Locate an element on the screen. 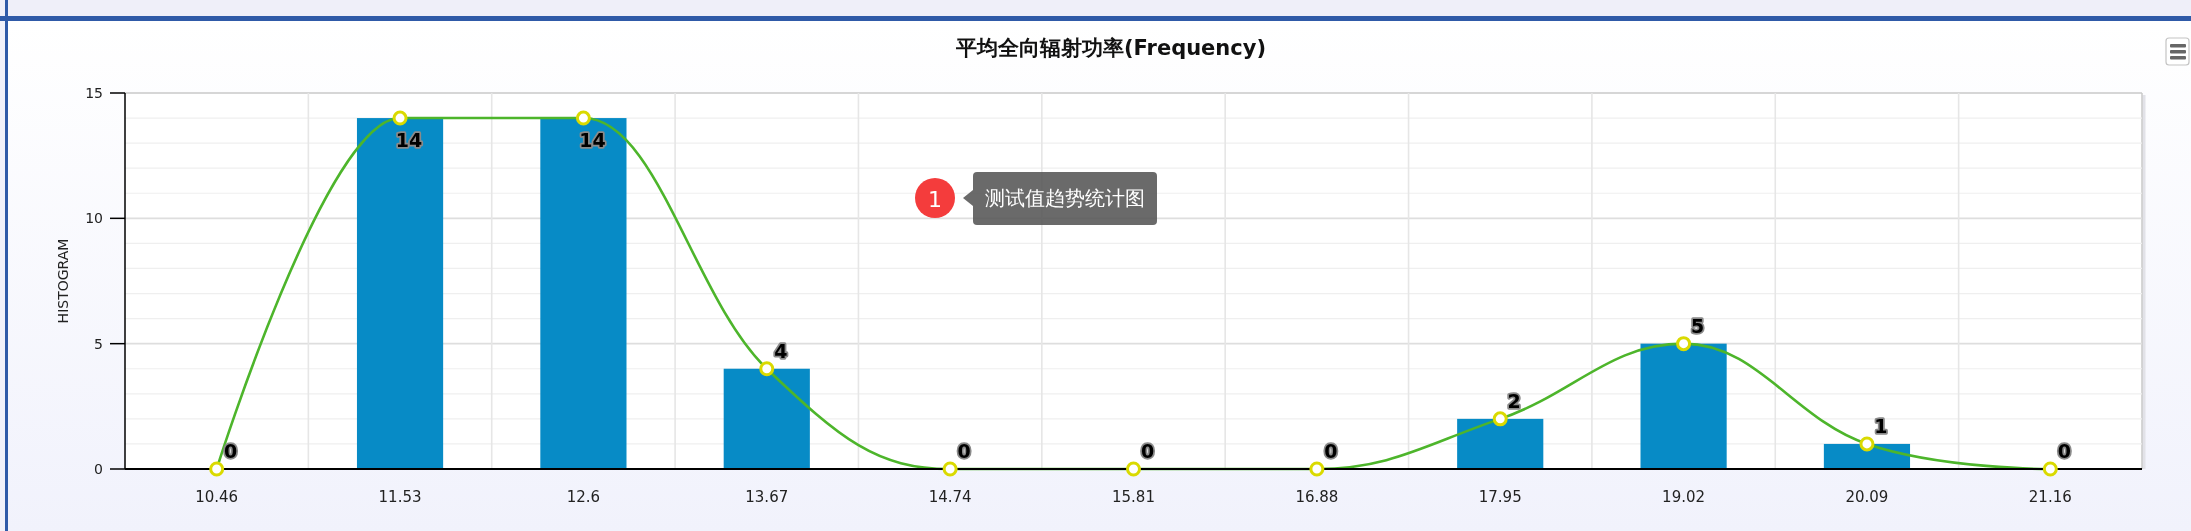 This screenshot has height=531, width=2191. y-axis-title: HISTOGRAM is located at coordinates (63, 281).